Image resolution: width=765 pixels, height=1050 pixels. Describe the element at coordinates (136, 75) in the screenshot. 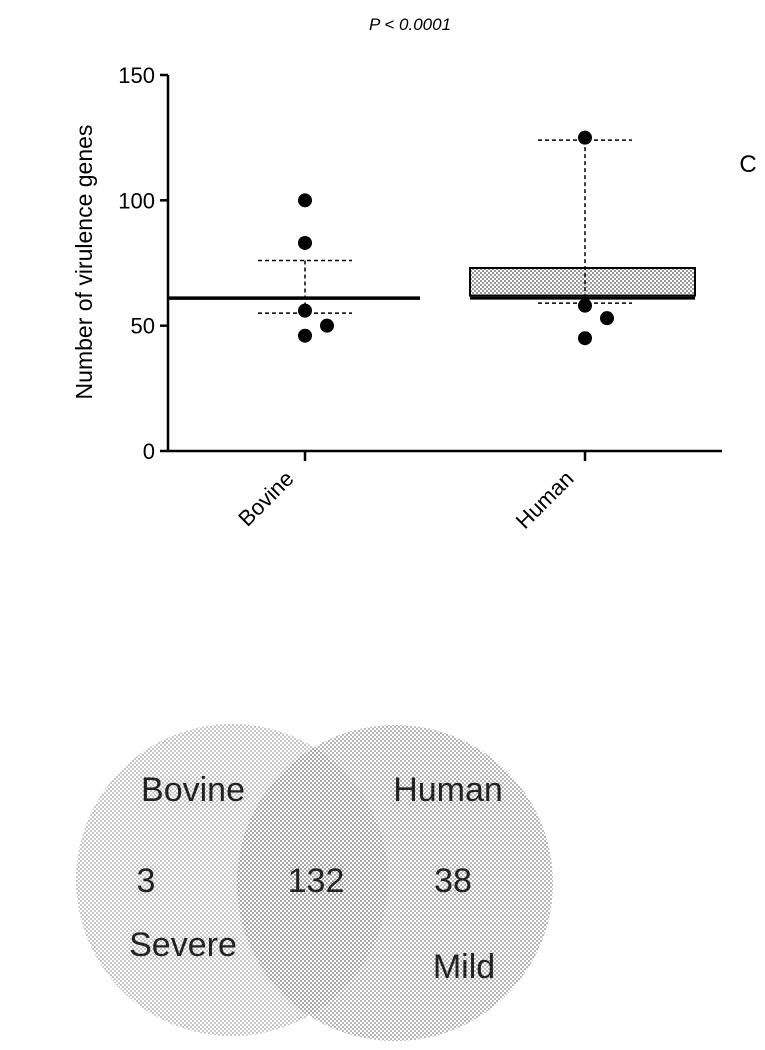

I see `y-tick-label: 150` at that location.